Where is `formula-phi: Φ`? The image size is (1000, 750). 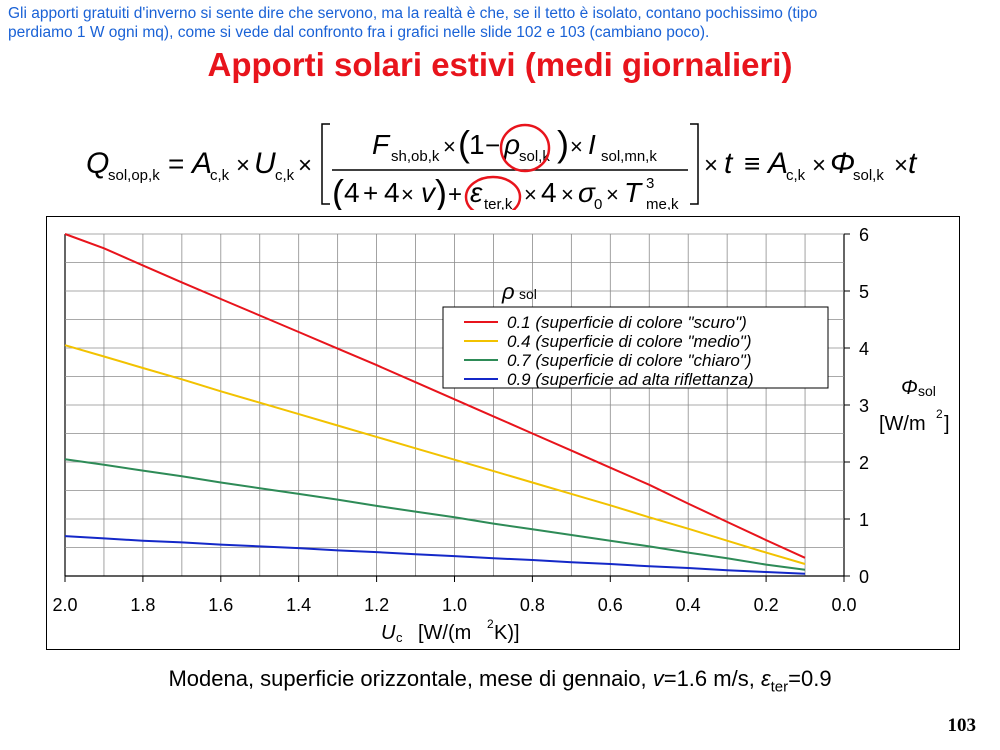 formula-phi: Φ is located at coordinates (842, 163).